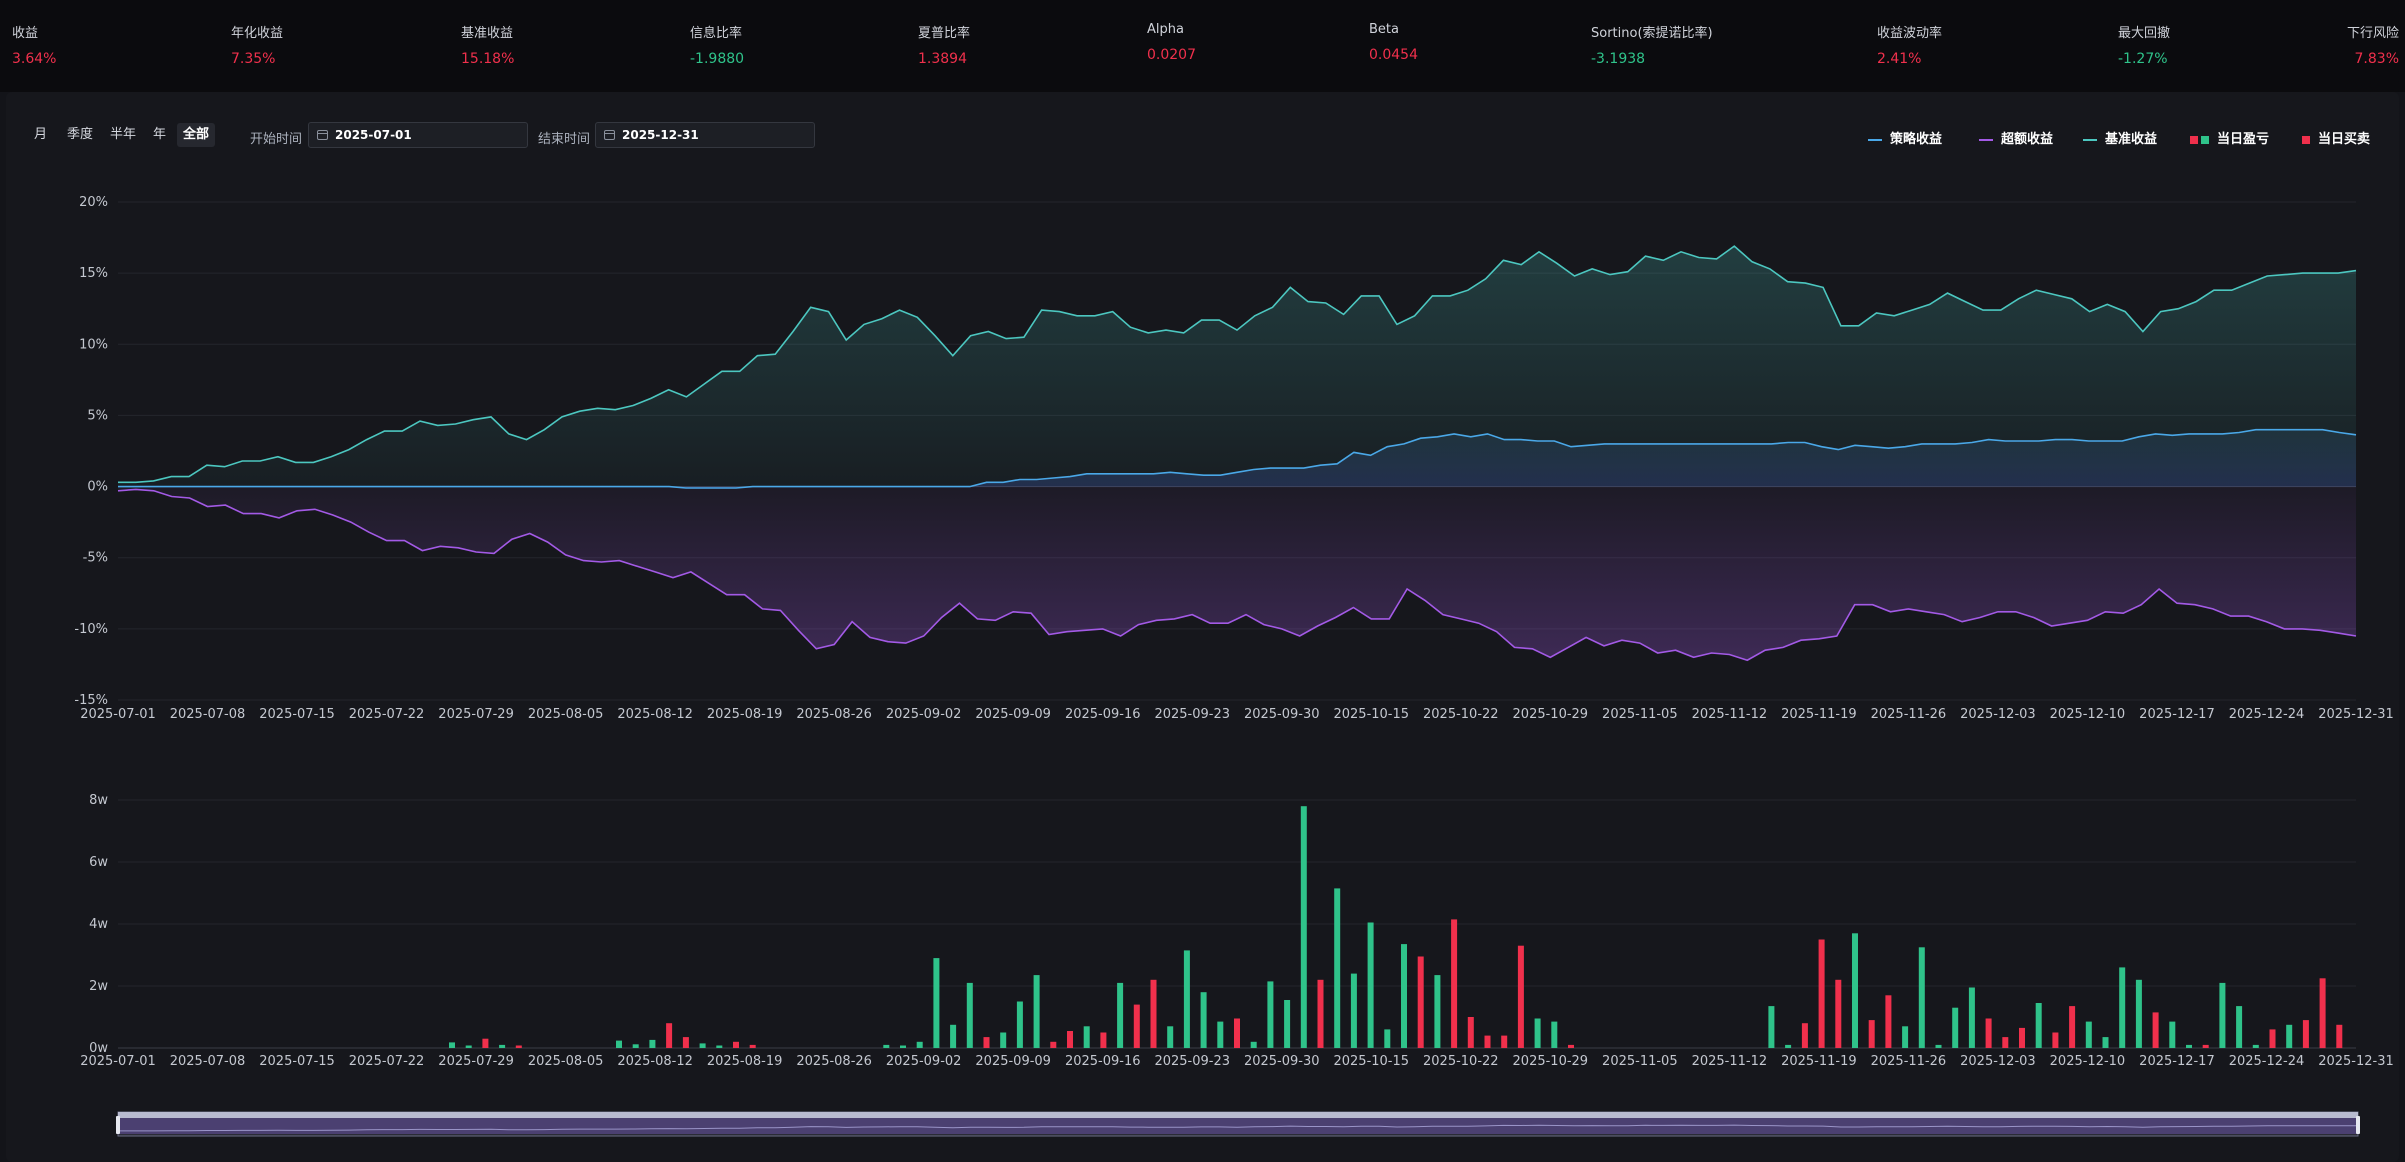 The height and width of the screenshot is (1162, 2405). What do you see at coordinates (2120, 137) in the screenshot?
I see `legend-item: 基准收益` at bounding box center [2120, 137].